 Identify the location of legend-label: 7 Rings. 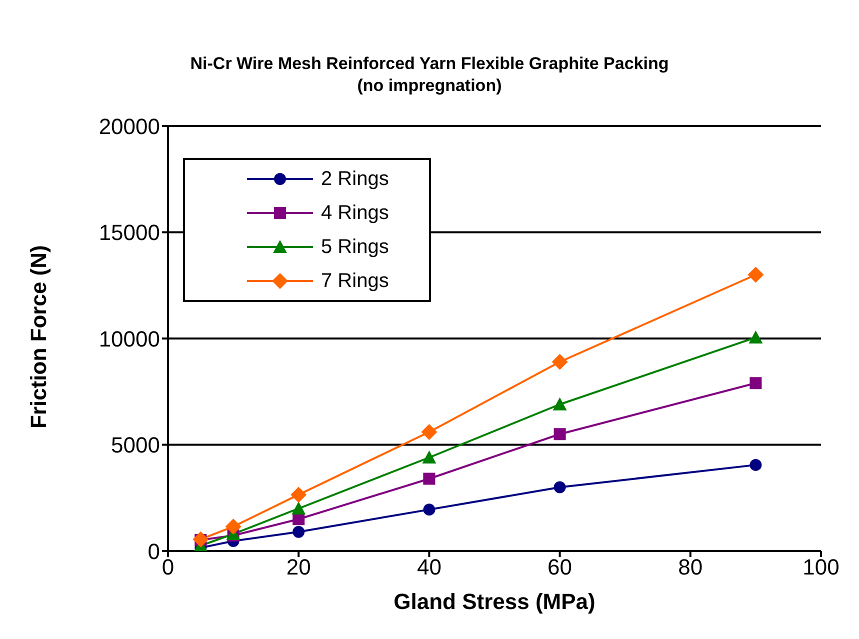
(355, 281).